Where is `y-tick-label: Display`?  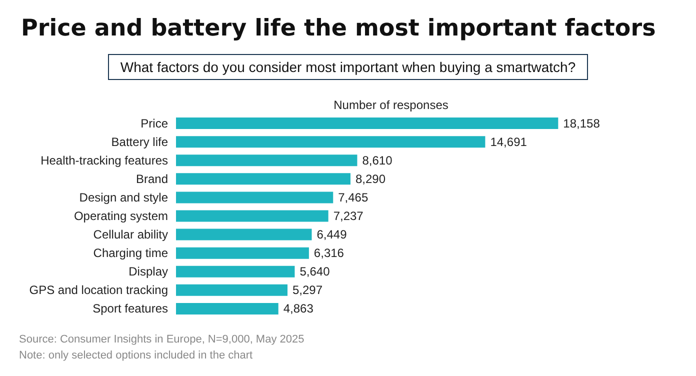 y-tick-label: Display is located at coordinates (148, 271).